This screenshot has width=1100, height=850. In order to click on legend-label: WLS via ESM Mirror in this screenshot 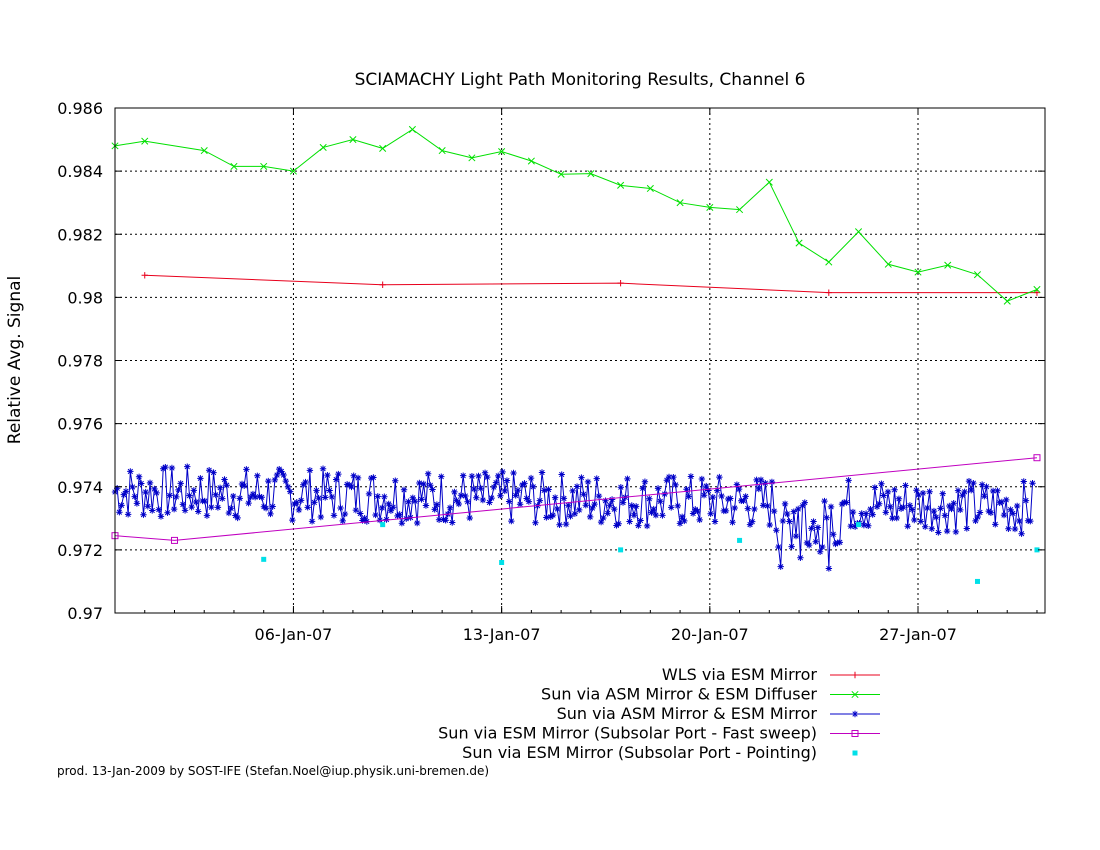, I will do `click(740, 674)`.